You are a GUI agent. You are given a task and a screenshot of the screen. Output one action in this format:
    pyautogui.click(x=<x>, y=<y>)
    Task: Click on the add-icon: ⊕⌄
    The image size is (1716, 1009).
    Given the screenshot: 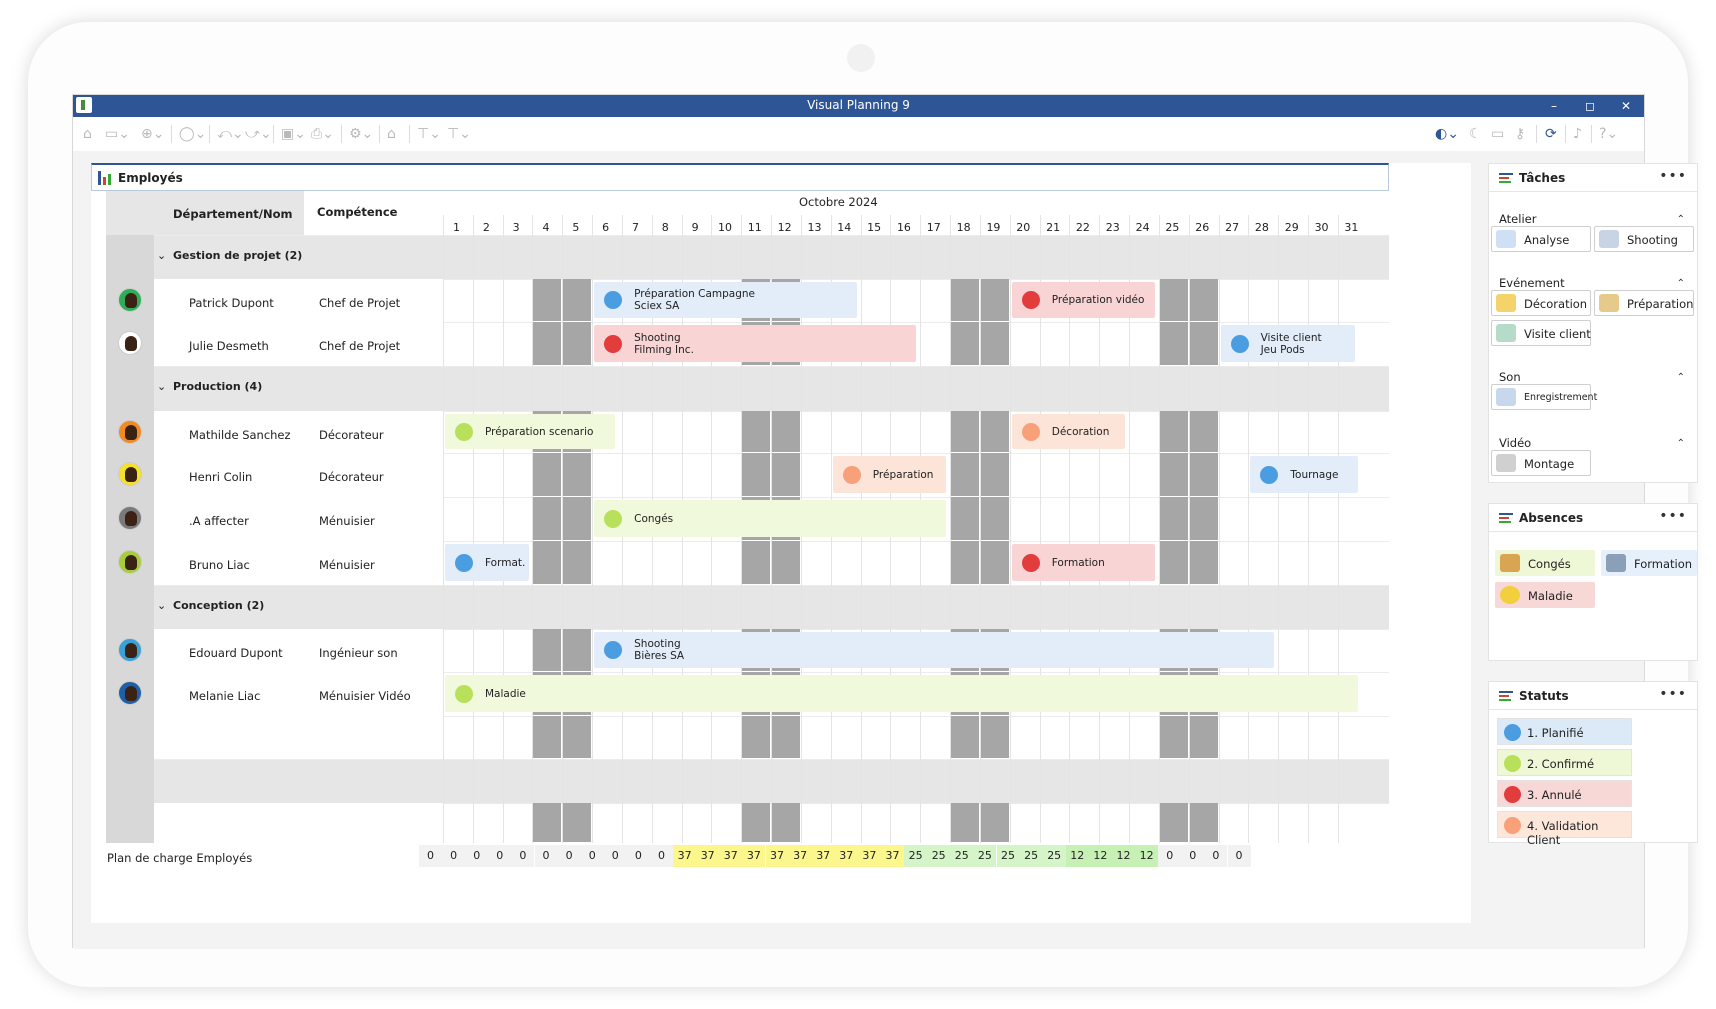 What is the action you would take?
    pyautogui.click(x=153, y=134)
    